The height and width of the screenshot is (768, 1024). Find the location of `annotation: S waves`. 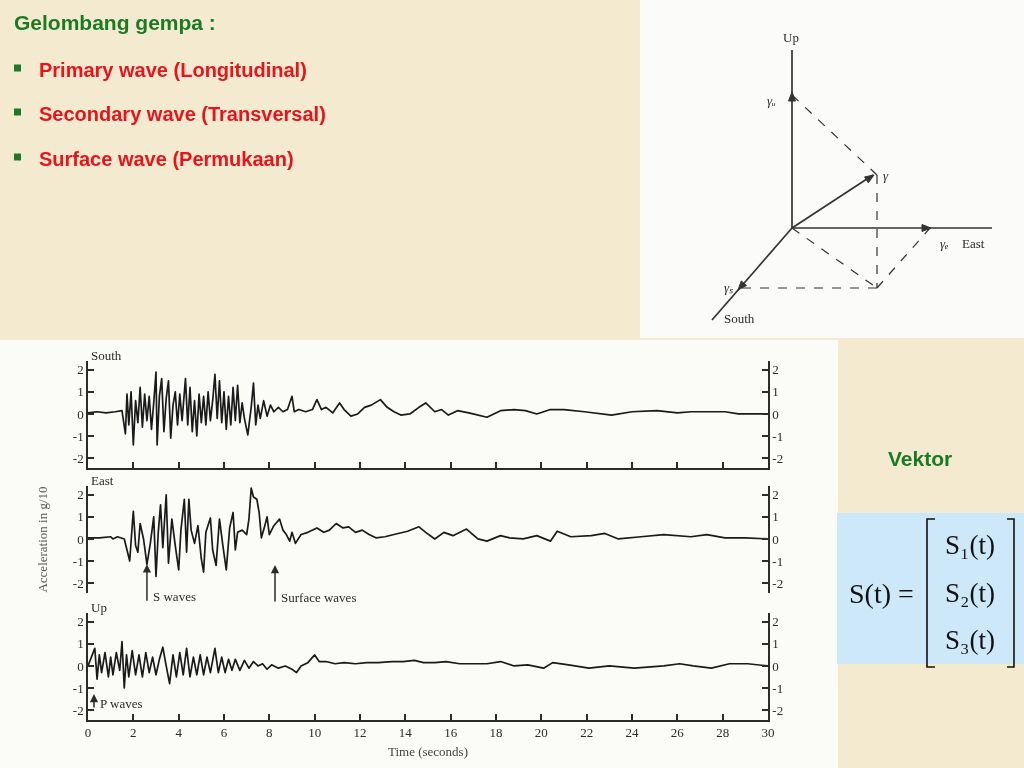

annotation: S waves is located at coordinates (174, 596).